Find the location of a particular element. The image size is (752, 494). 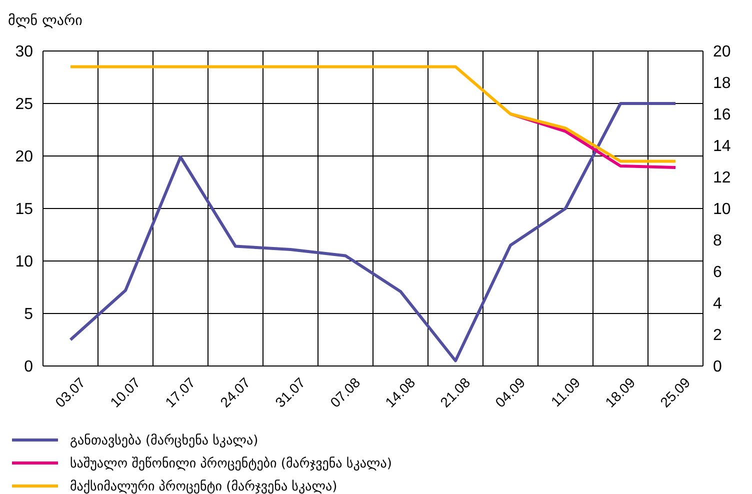

legend-label: განთავსება (მარცხენა სკალა) is located at coordinates (164, 441).